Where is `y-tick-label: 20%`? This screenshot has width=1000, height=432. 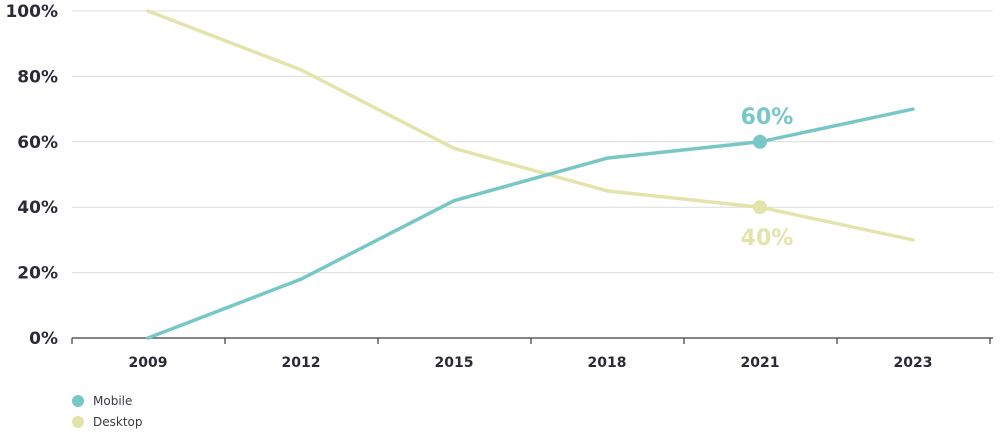
y-tick-label: 20% is located at coordinates (37, 274).